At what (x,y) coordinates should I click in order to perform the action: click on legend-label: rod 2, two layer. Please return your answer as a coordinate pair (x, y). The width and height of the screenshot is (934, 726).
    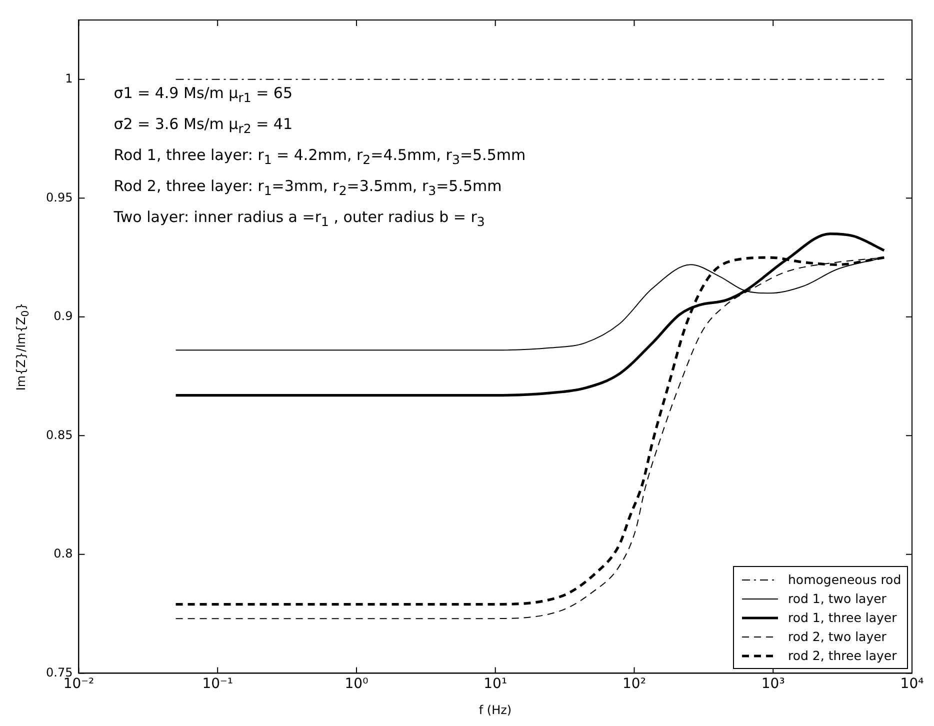
    Looking at the image, I should click on (837, 636).